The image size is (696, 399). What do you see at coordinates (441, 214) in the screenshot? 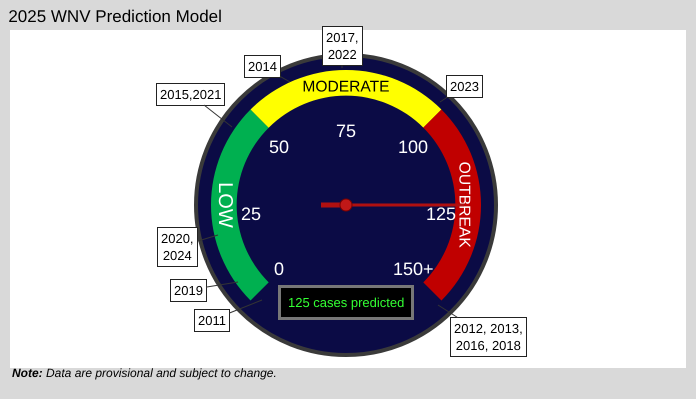
I see `text: 125` at bounding box center [441, 214].